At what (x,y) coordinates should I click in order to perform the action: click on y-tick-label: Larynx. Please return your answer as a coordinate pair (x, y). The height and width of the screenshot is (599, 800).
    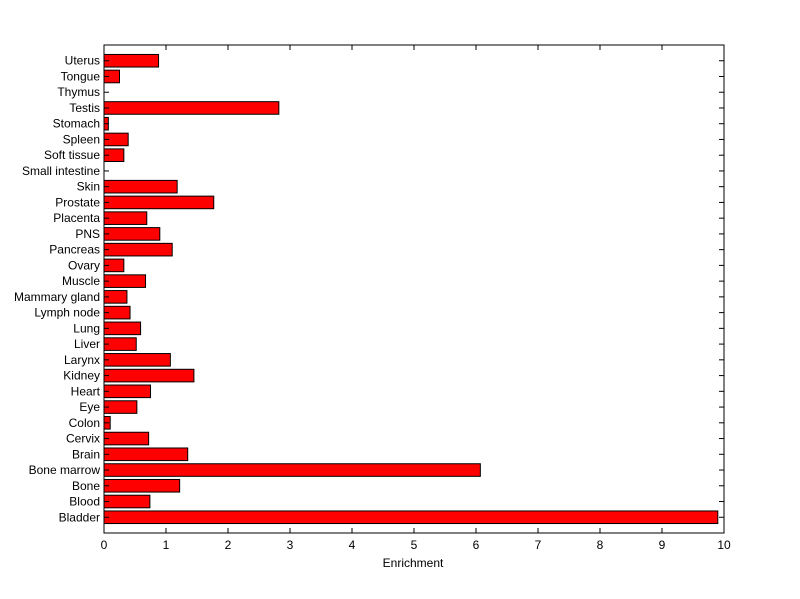
    Looking at the image, I should click on (82, 360).